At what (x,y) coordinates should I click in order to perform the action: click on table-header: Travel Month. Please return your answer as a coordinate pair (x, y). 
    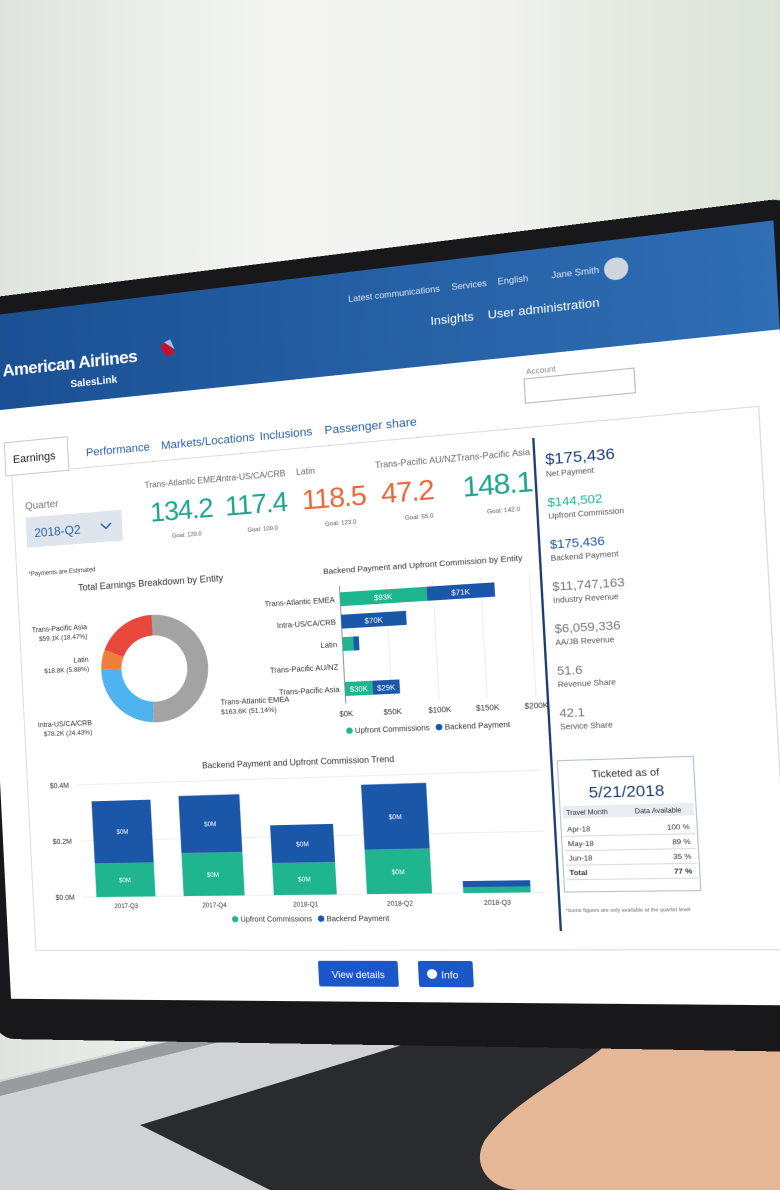
    Looking at the image, I should click on (587, 814).